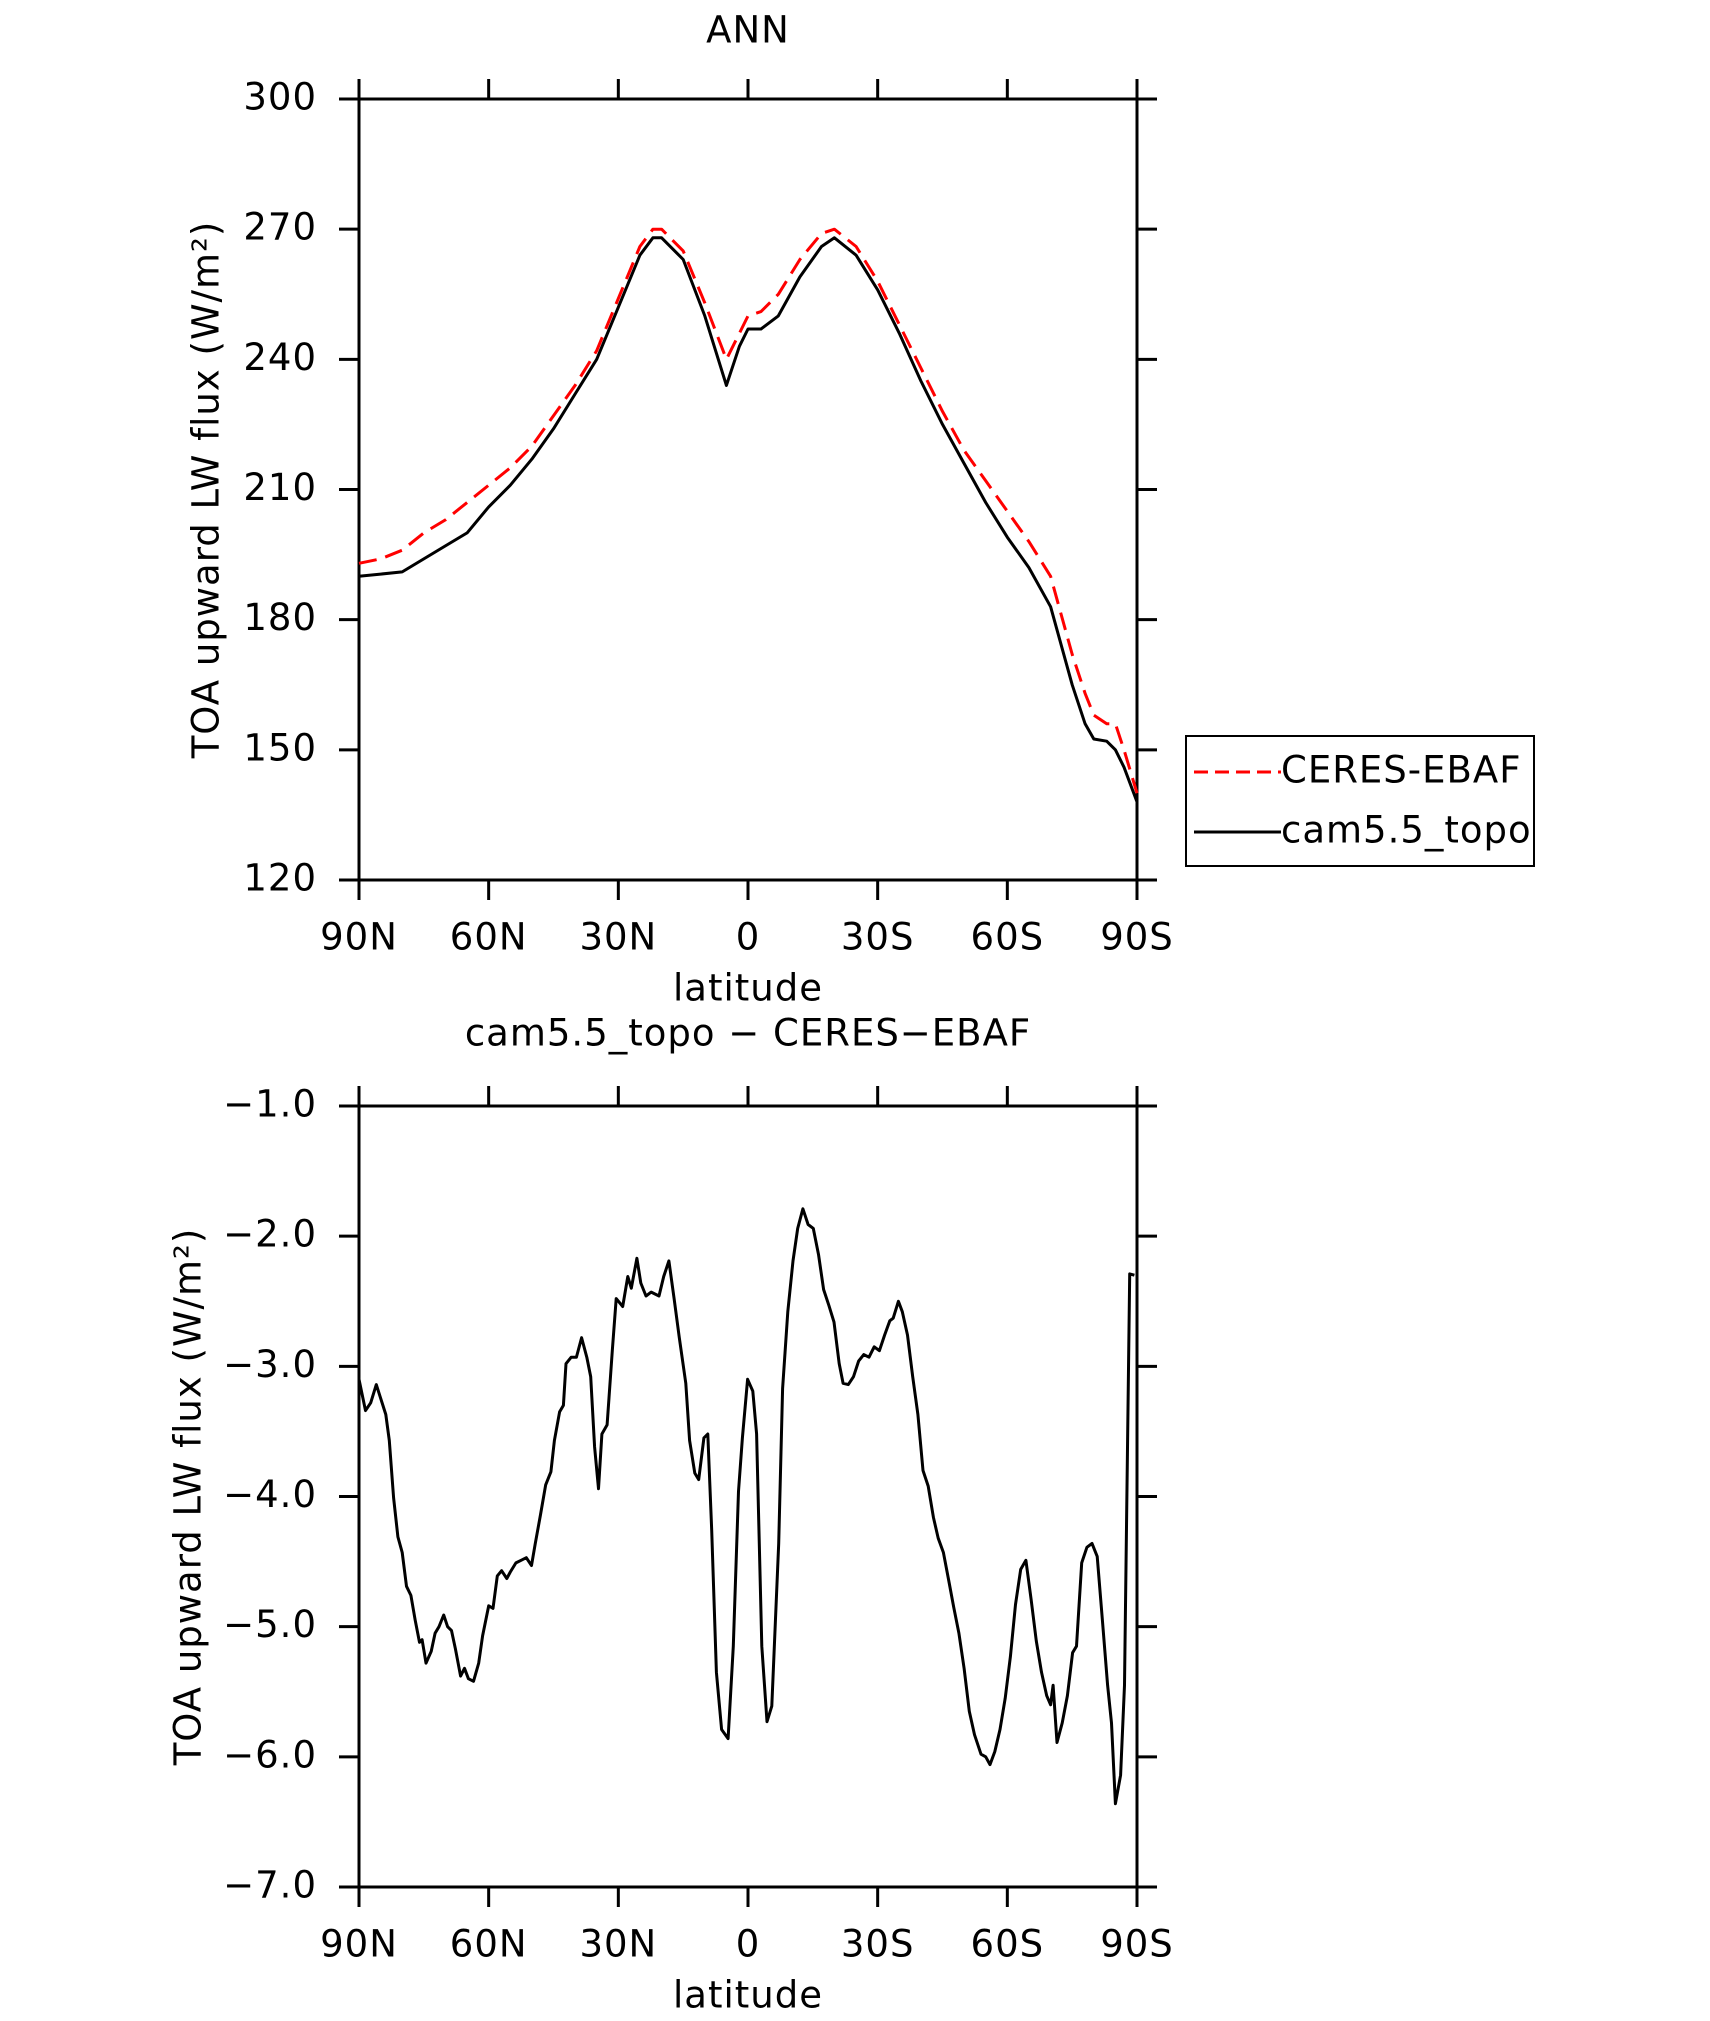  Describe the element at coordinates (280, 747) in the screenshot. I see `y-tick-label: 150` at that location.